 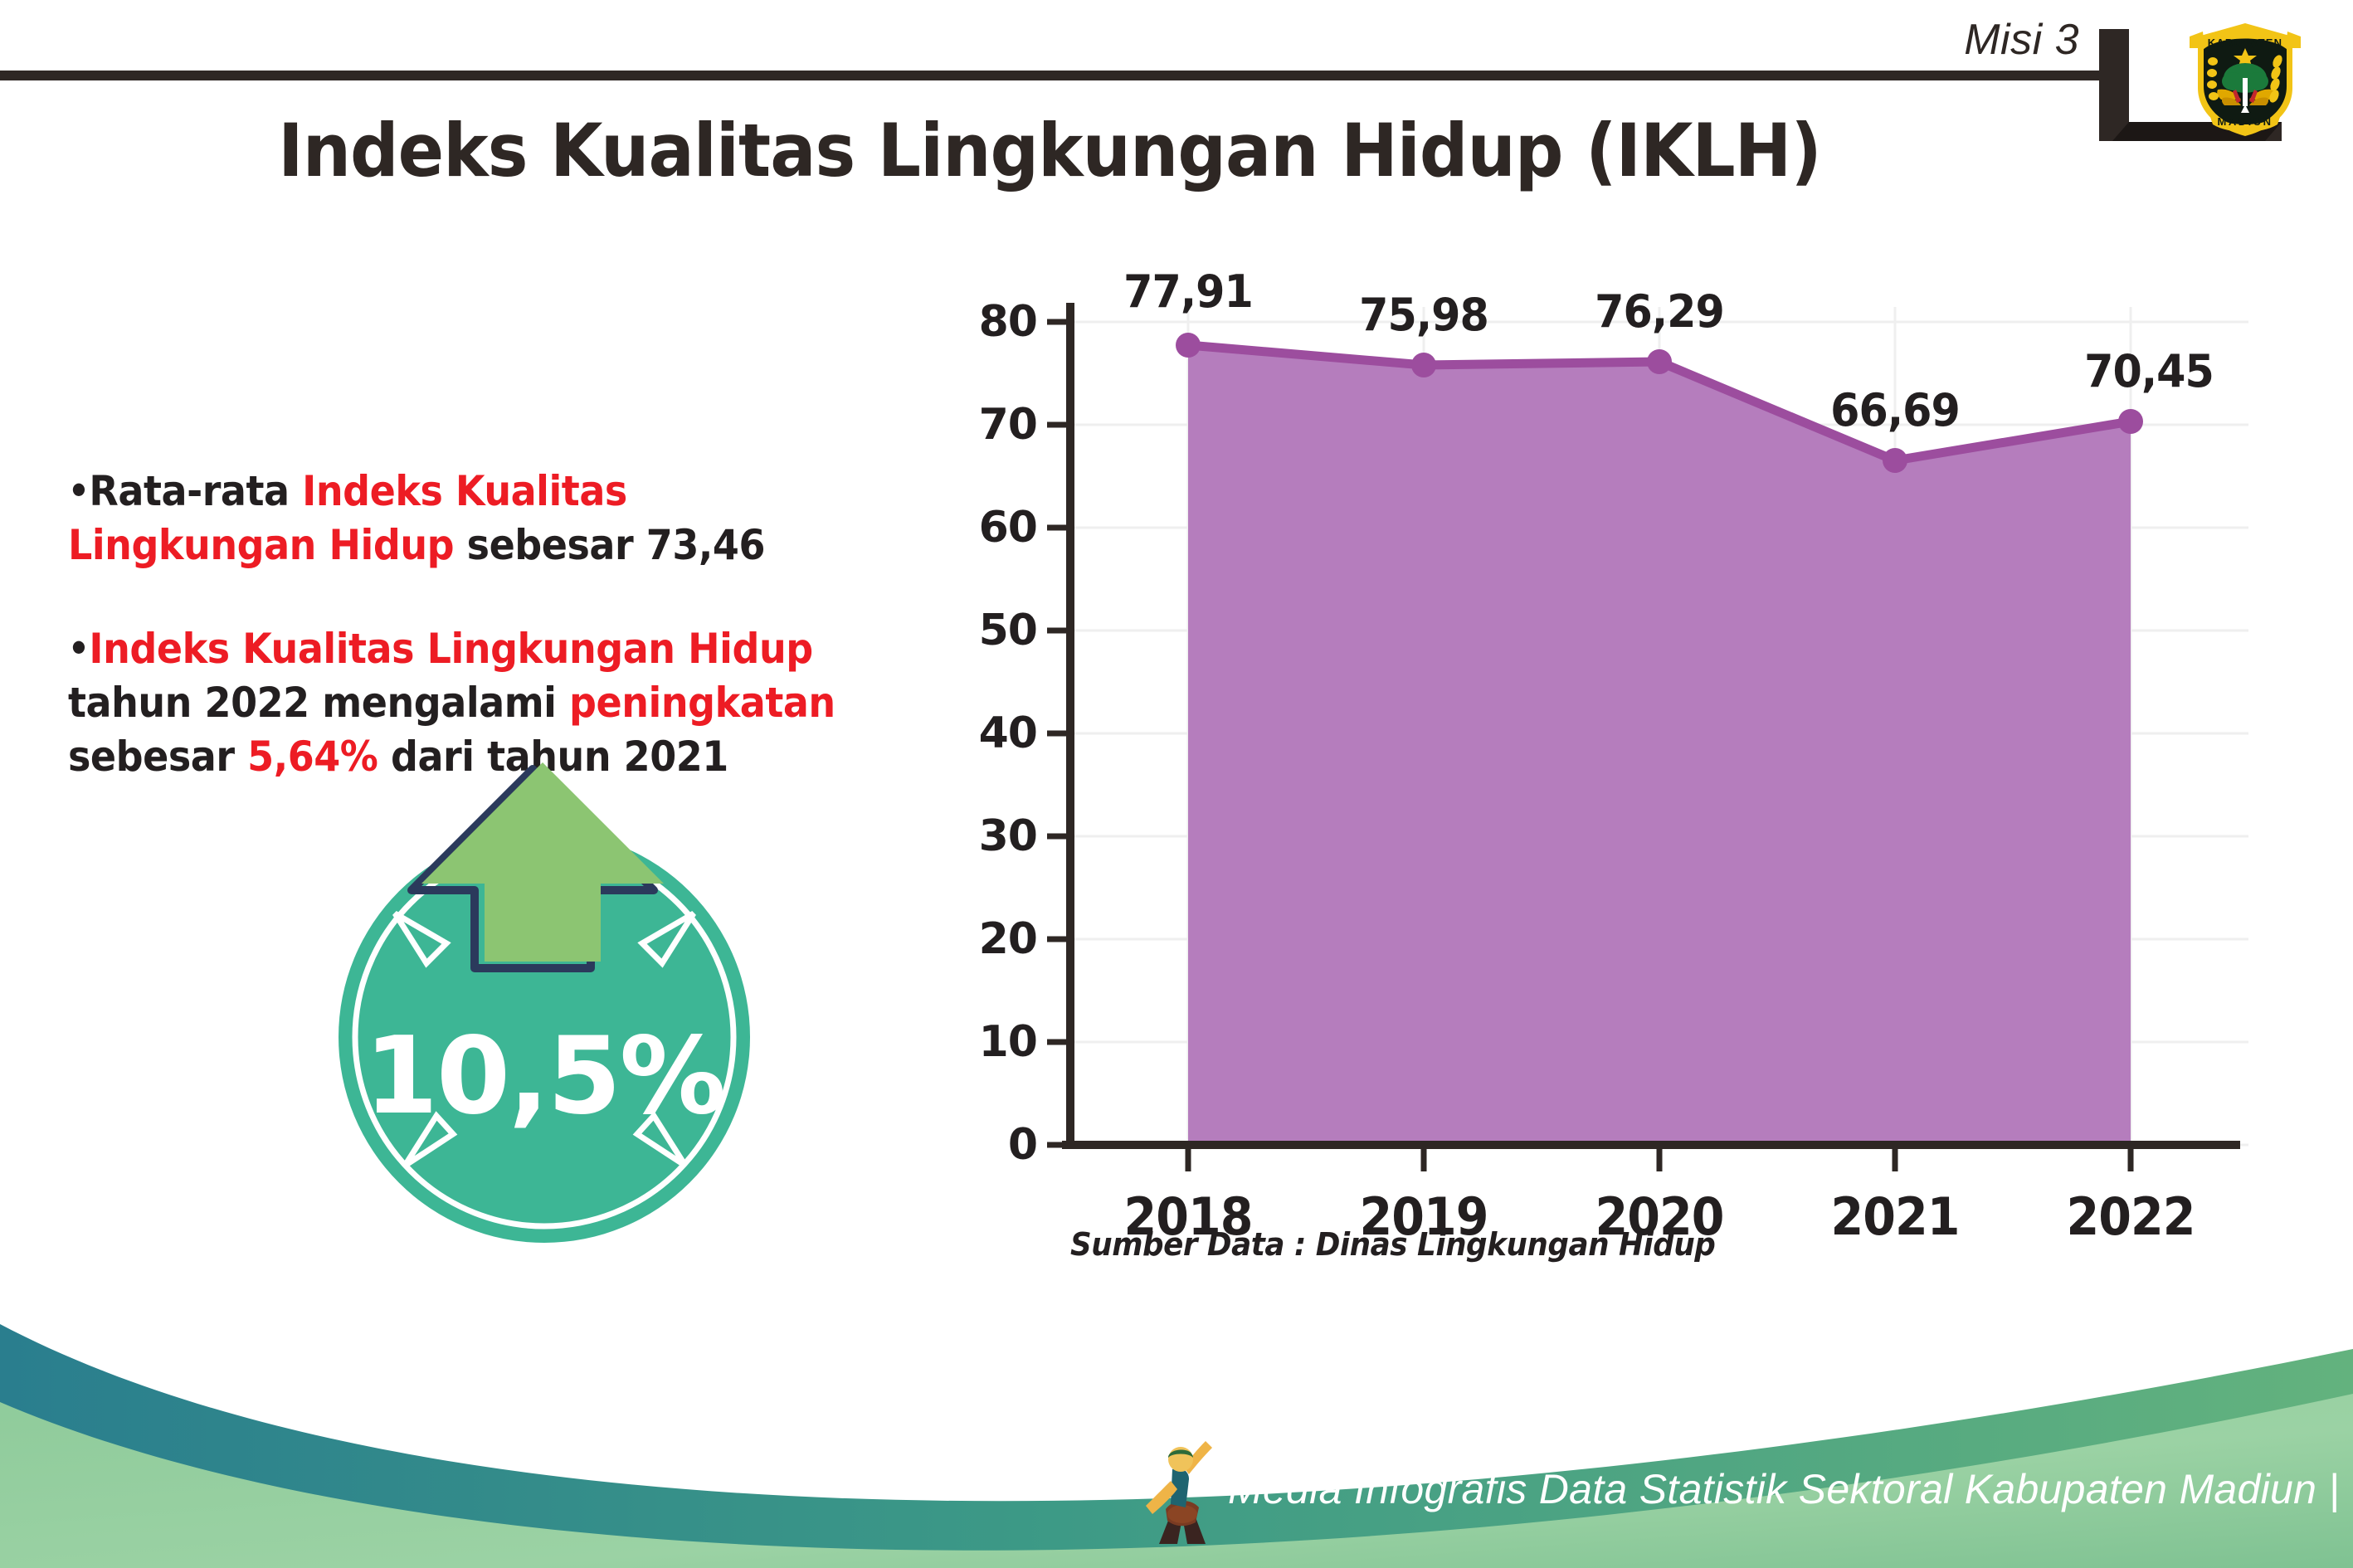 What do you see at coordinates (2245, 79) in the screenshot?
I see `kabupaten-madiun-logo: KABUPATEN MADIUN` at bounding box center [2245, 79].